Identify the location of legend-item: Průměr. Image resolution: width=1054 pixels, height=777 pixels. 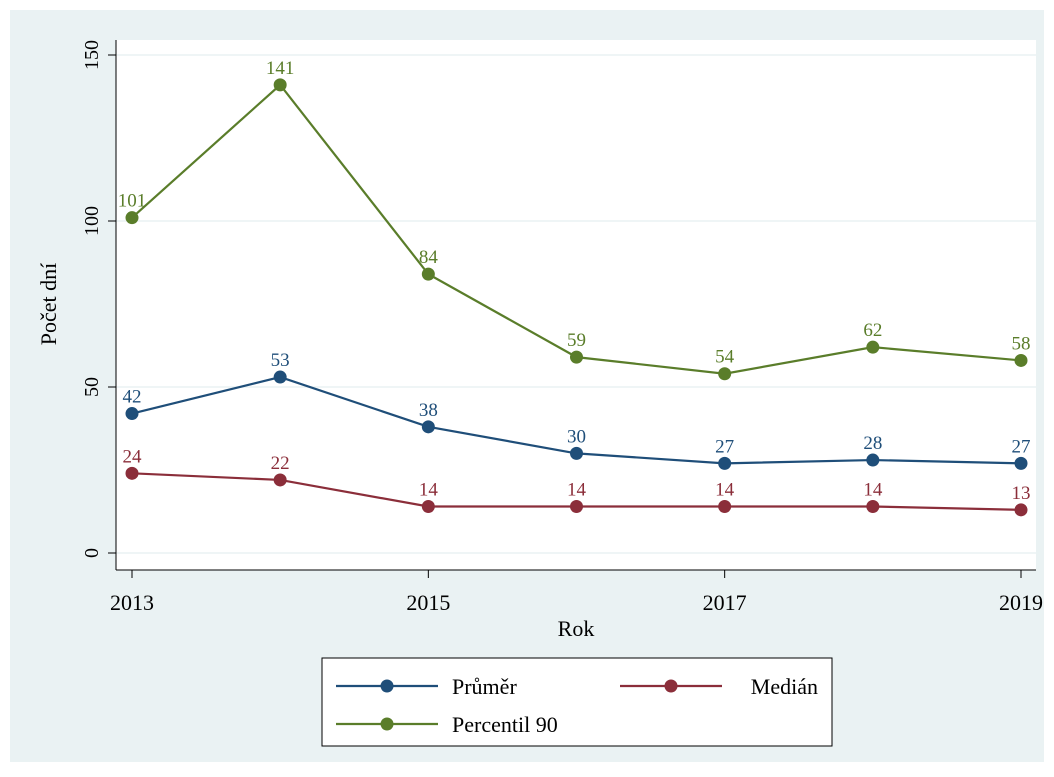
(426, 686).